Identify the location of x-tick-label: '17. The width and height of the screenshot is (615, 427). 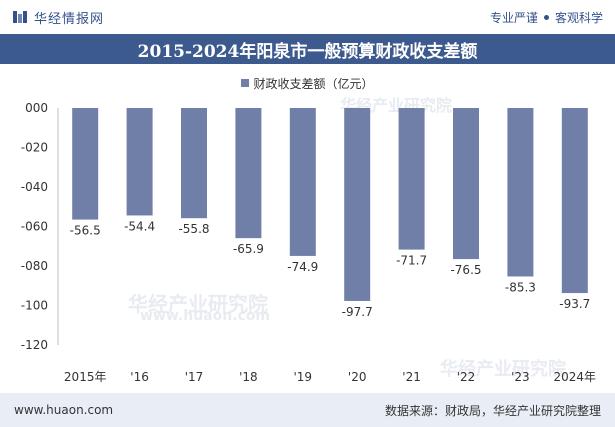
(194, 377).